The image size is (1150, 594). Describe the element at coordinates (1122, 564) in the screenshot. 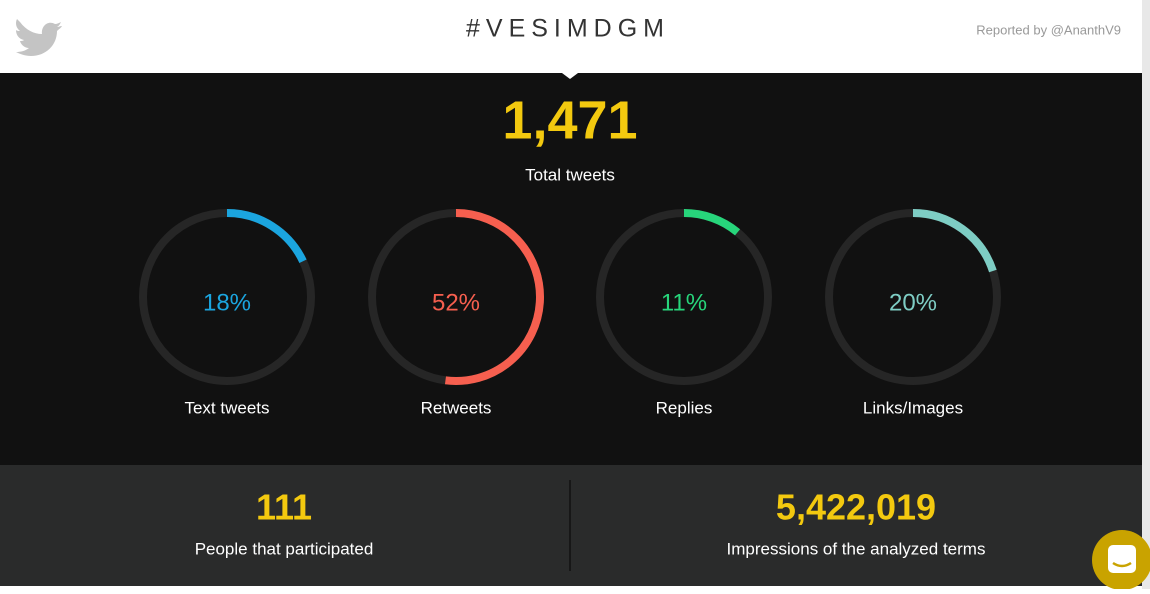

I see `chat-icon-smile` at that location.